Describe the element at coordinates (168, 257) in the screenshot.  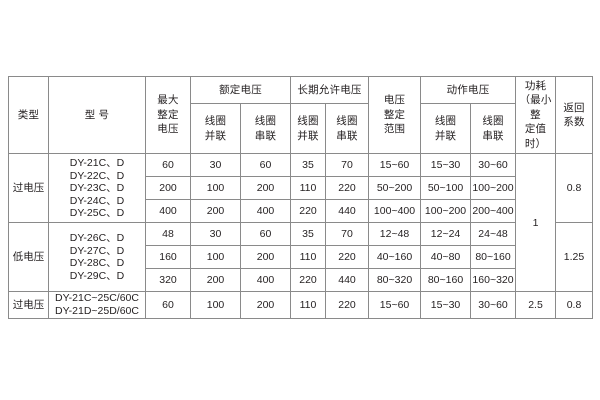
I see `cell-max-setting-voltage: 160` at that location.